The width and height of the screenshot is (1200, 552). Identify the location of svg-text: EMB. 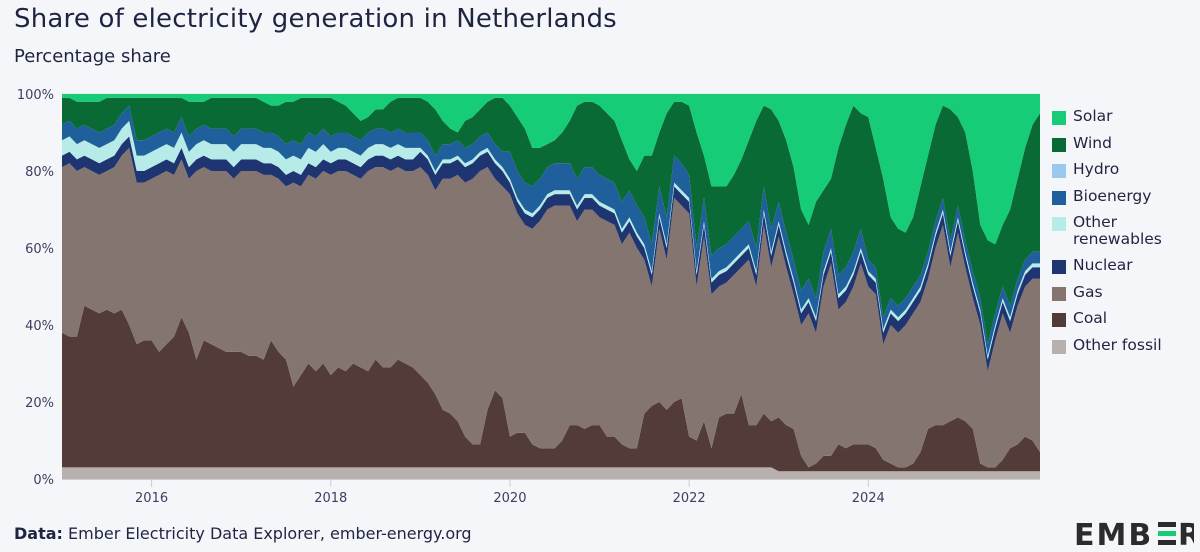
(1113, 533).